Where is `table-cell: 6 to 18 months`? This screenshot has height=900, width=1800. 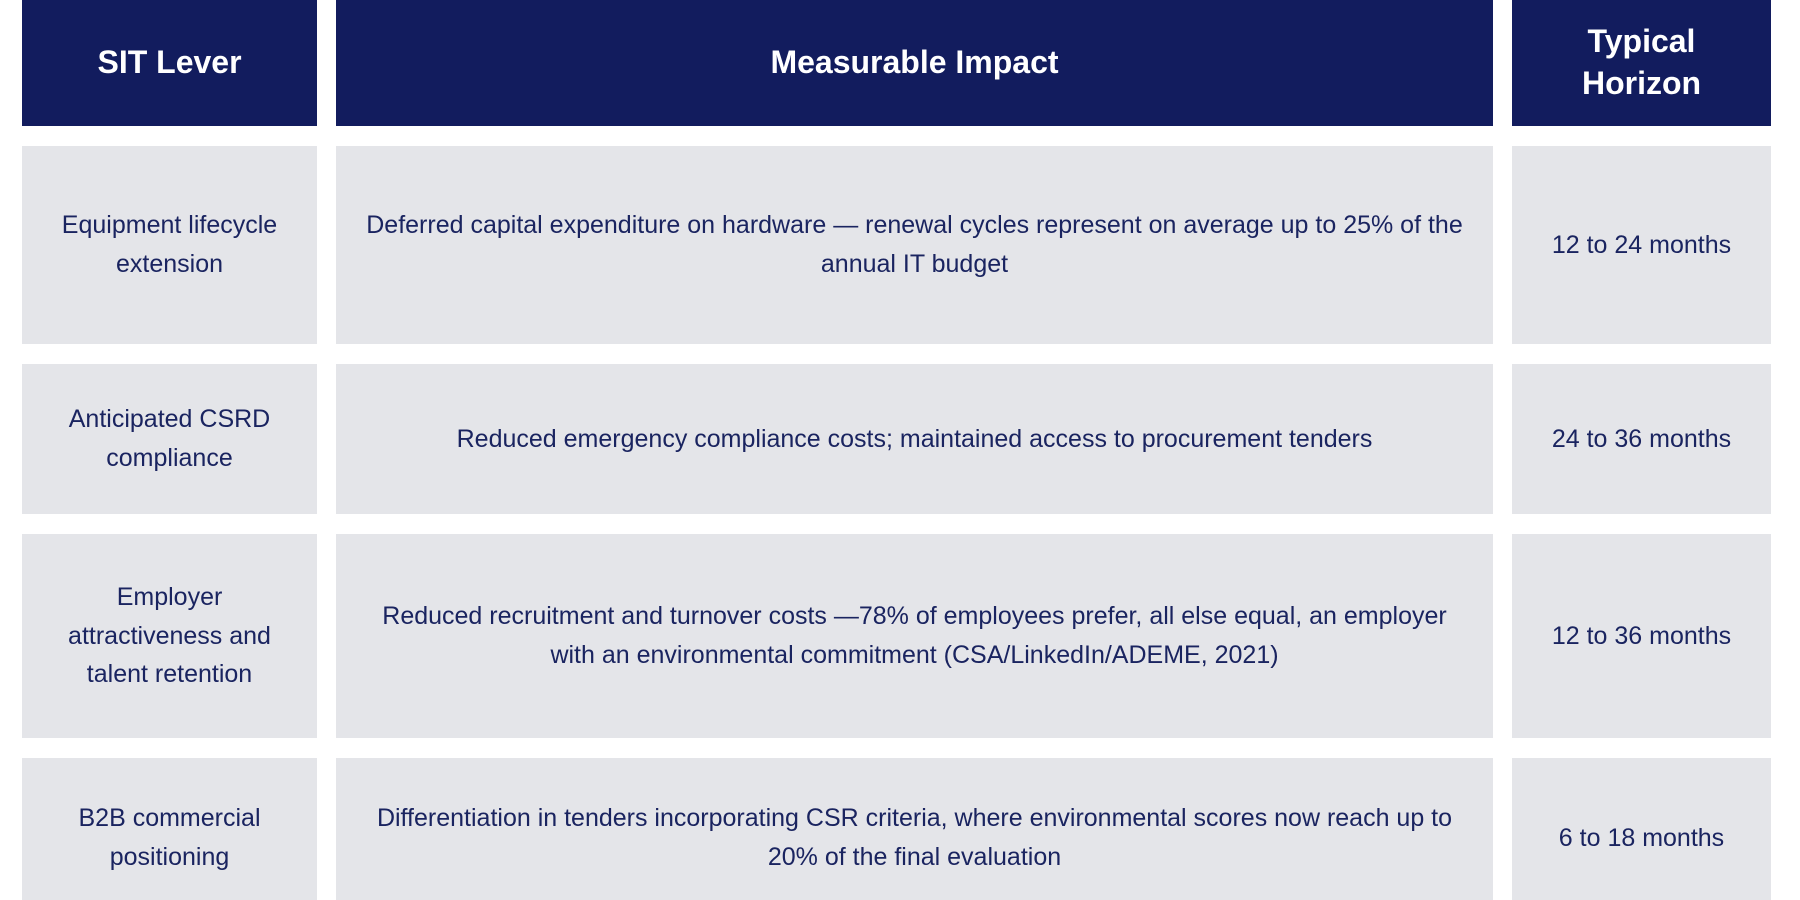
table-cell: 6 to 18 months is located at coordinates (1641, 829).